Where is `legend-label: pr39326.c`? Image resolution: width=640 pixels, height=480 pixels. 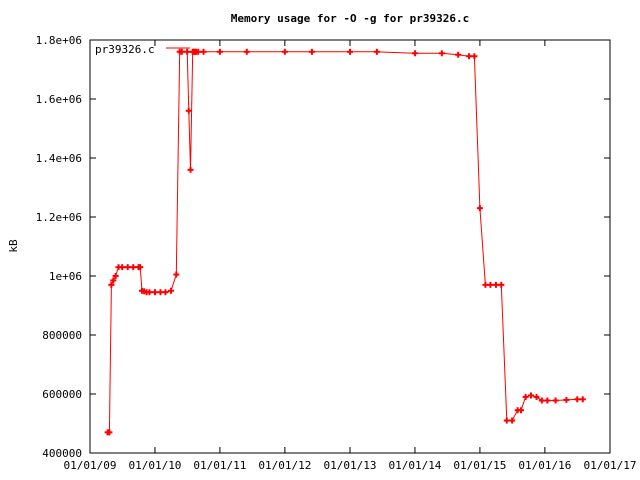
legend-label: pr39326.c is located at coordinates (125, 49).